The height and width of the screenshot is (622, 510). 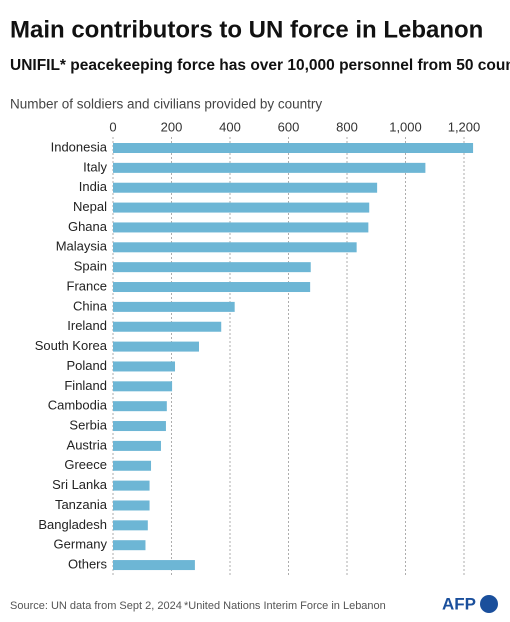 What do you see at coordinates (464, 126) in the screenshot?
I see `x-tick-label: 1,200` at bounding box center [464, 126].